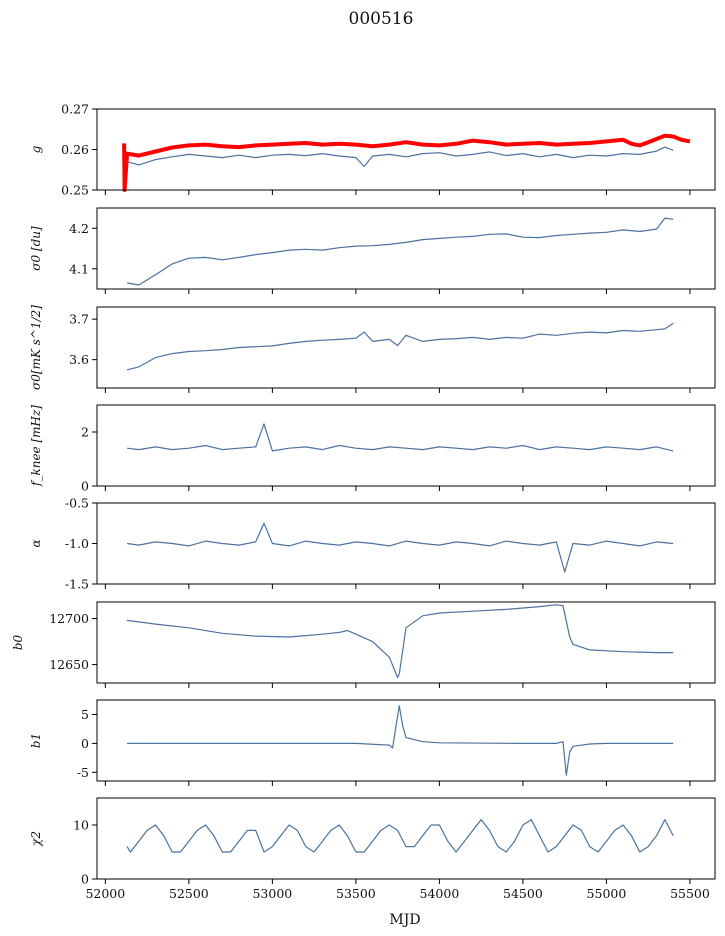 The width and height of the screenshot is (725, 936). What do you see at coordinates (79, 268) in the screenshot?
I see `y-tick-label: 4.1` at bounding box center [79, 268].